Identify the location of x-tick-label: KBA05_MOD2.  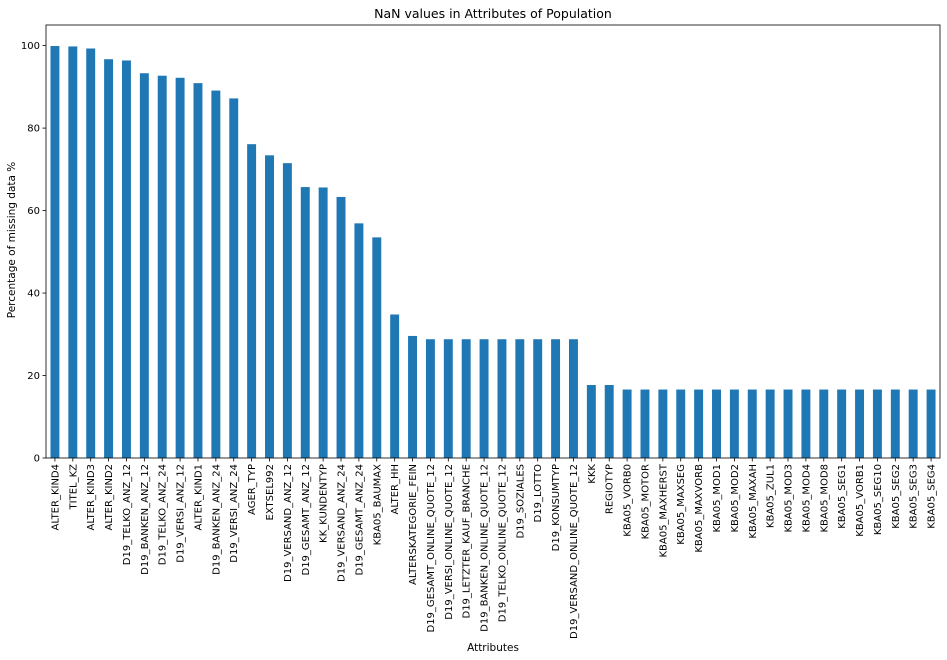
(735, 498).